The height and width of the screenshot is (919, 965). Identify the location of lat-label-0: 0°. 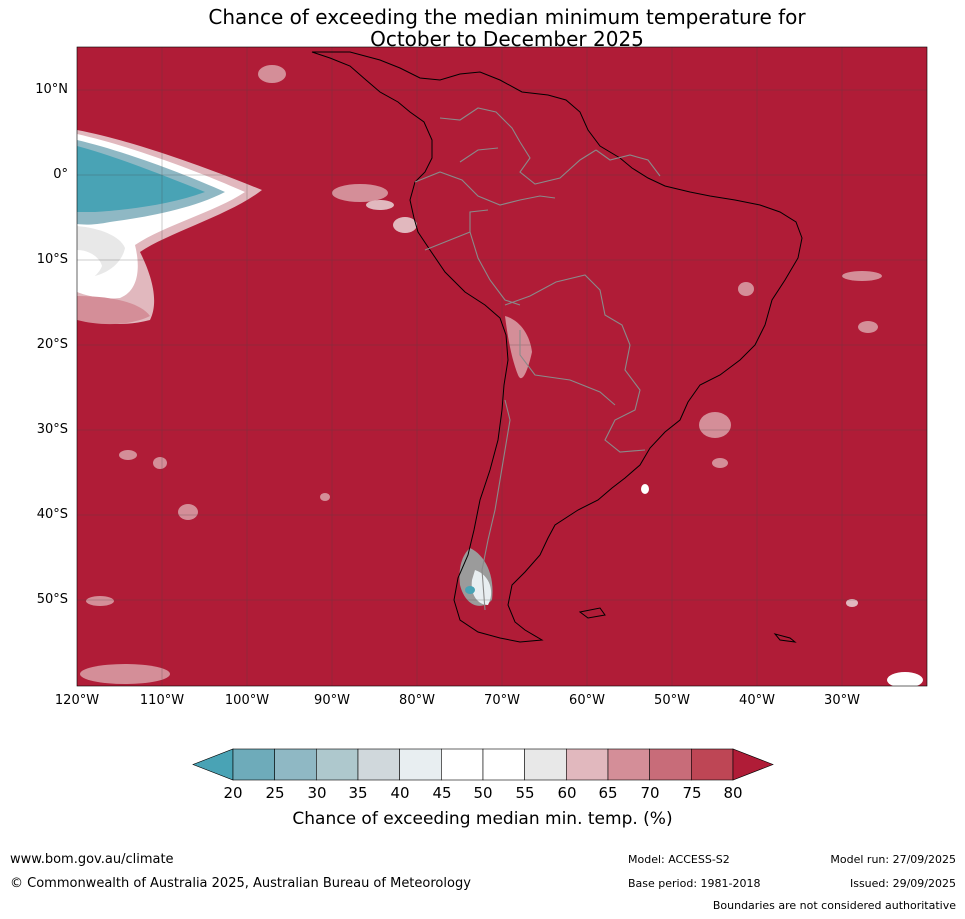
(60, 174).